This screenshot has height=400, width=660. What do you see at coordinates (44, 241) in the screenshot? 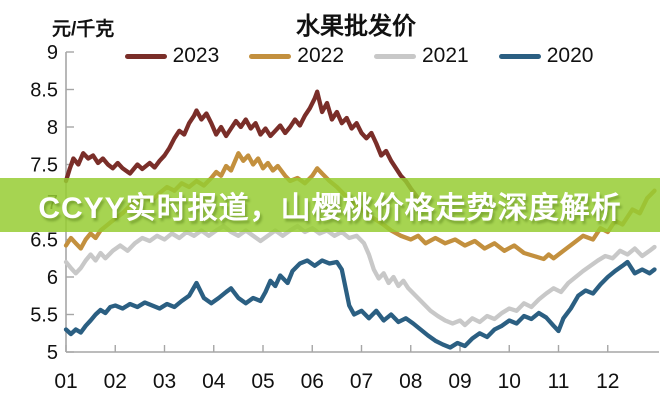
I see `y-tick-label: 6.5` at bounding box center [44, 241].